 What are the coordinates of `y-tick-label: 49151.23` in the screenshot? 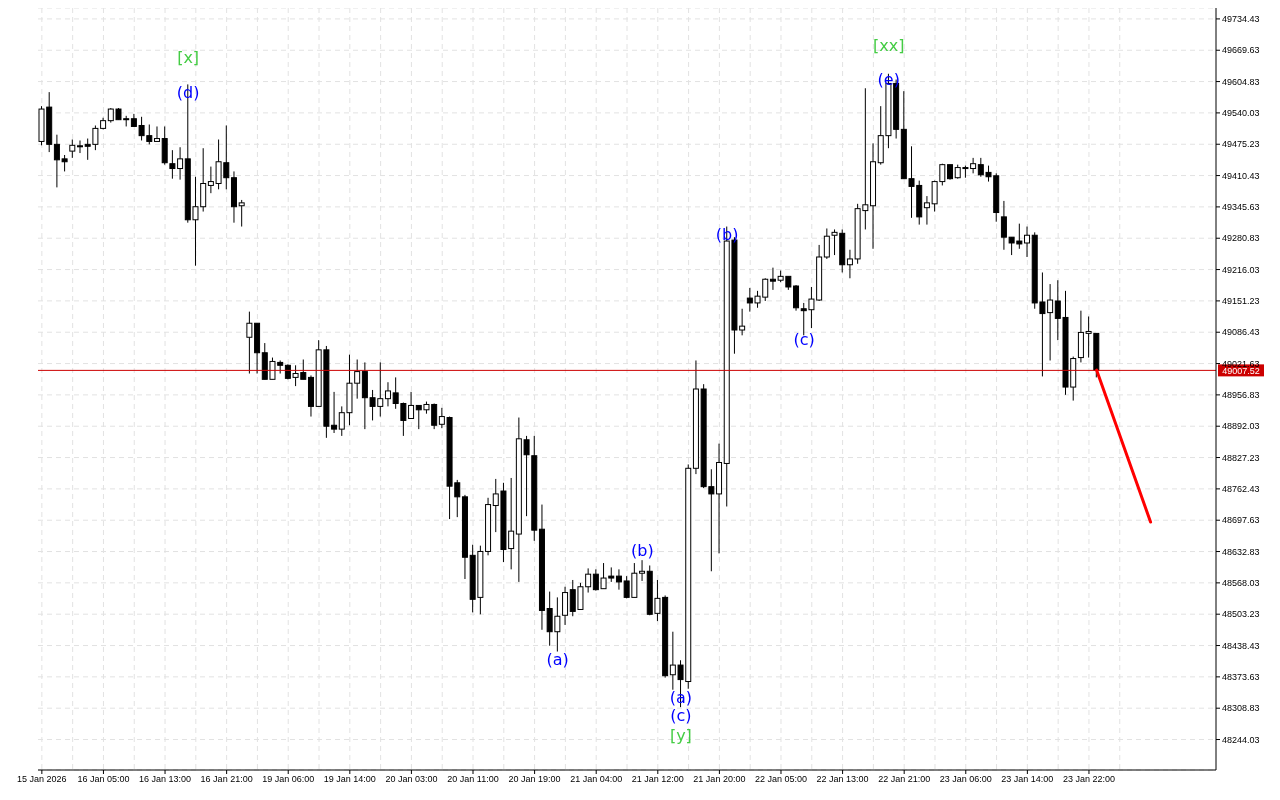 It's located at (1241, 301).